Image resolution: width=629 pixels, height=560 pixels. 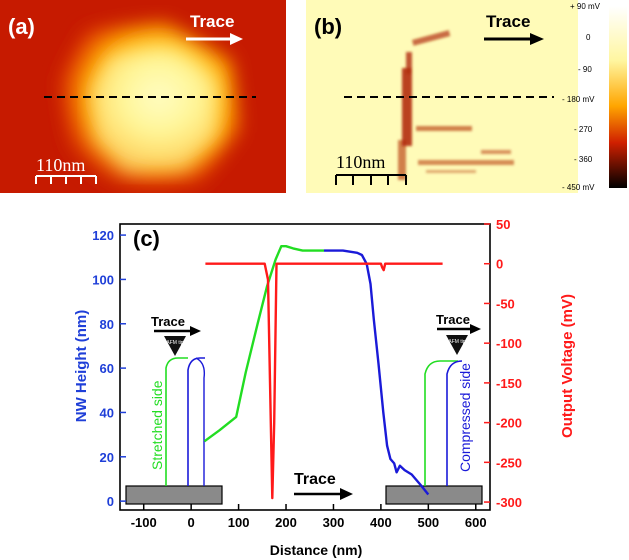 What do you see at coordinates (168, 321) in the screenshot?
I see `trace-label-left: Trace` at bounding box center [168, 321].